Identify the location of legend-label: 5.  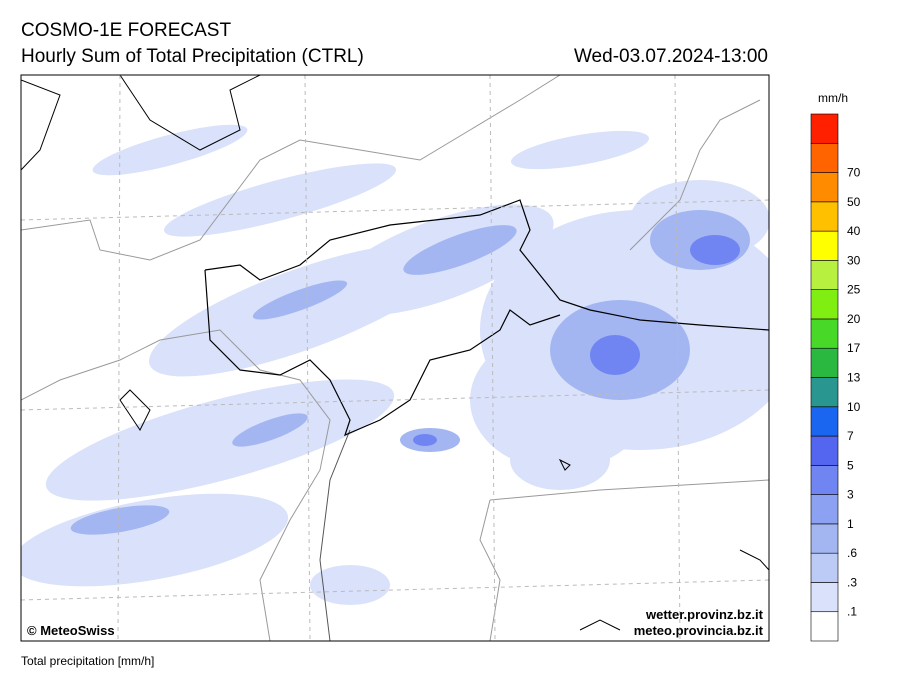
(850, 465).